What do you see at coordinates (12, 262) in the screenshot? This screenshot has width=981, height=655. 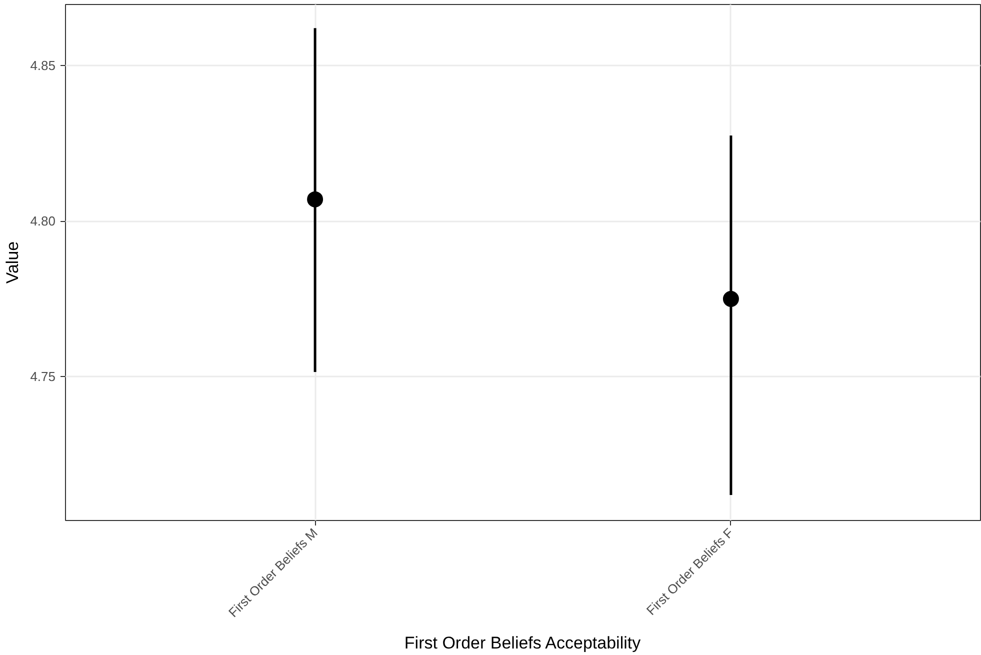 I see `y-axis-title: Value` at bounding box center [12, 262].